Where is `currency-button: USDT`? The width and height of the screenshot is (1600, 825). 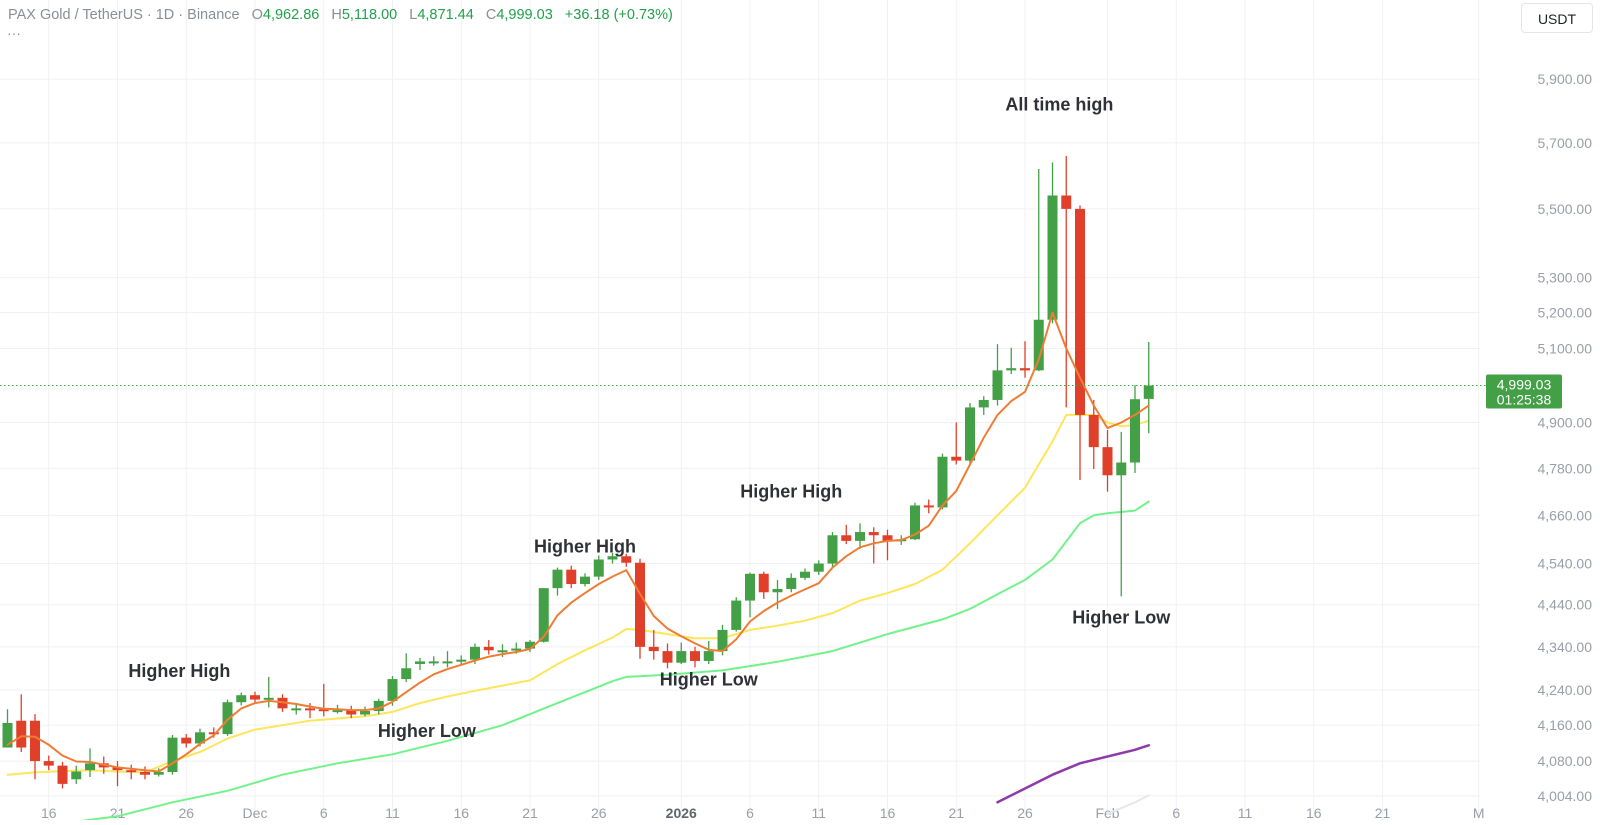
currency-button: USDT is located at coordinates (1557, 18).